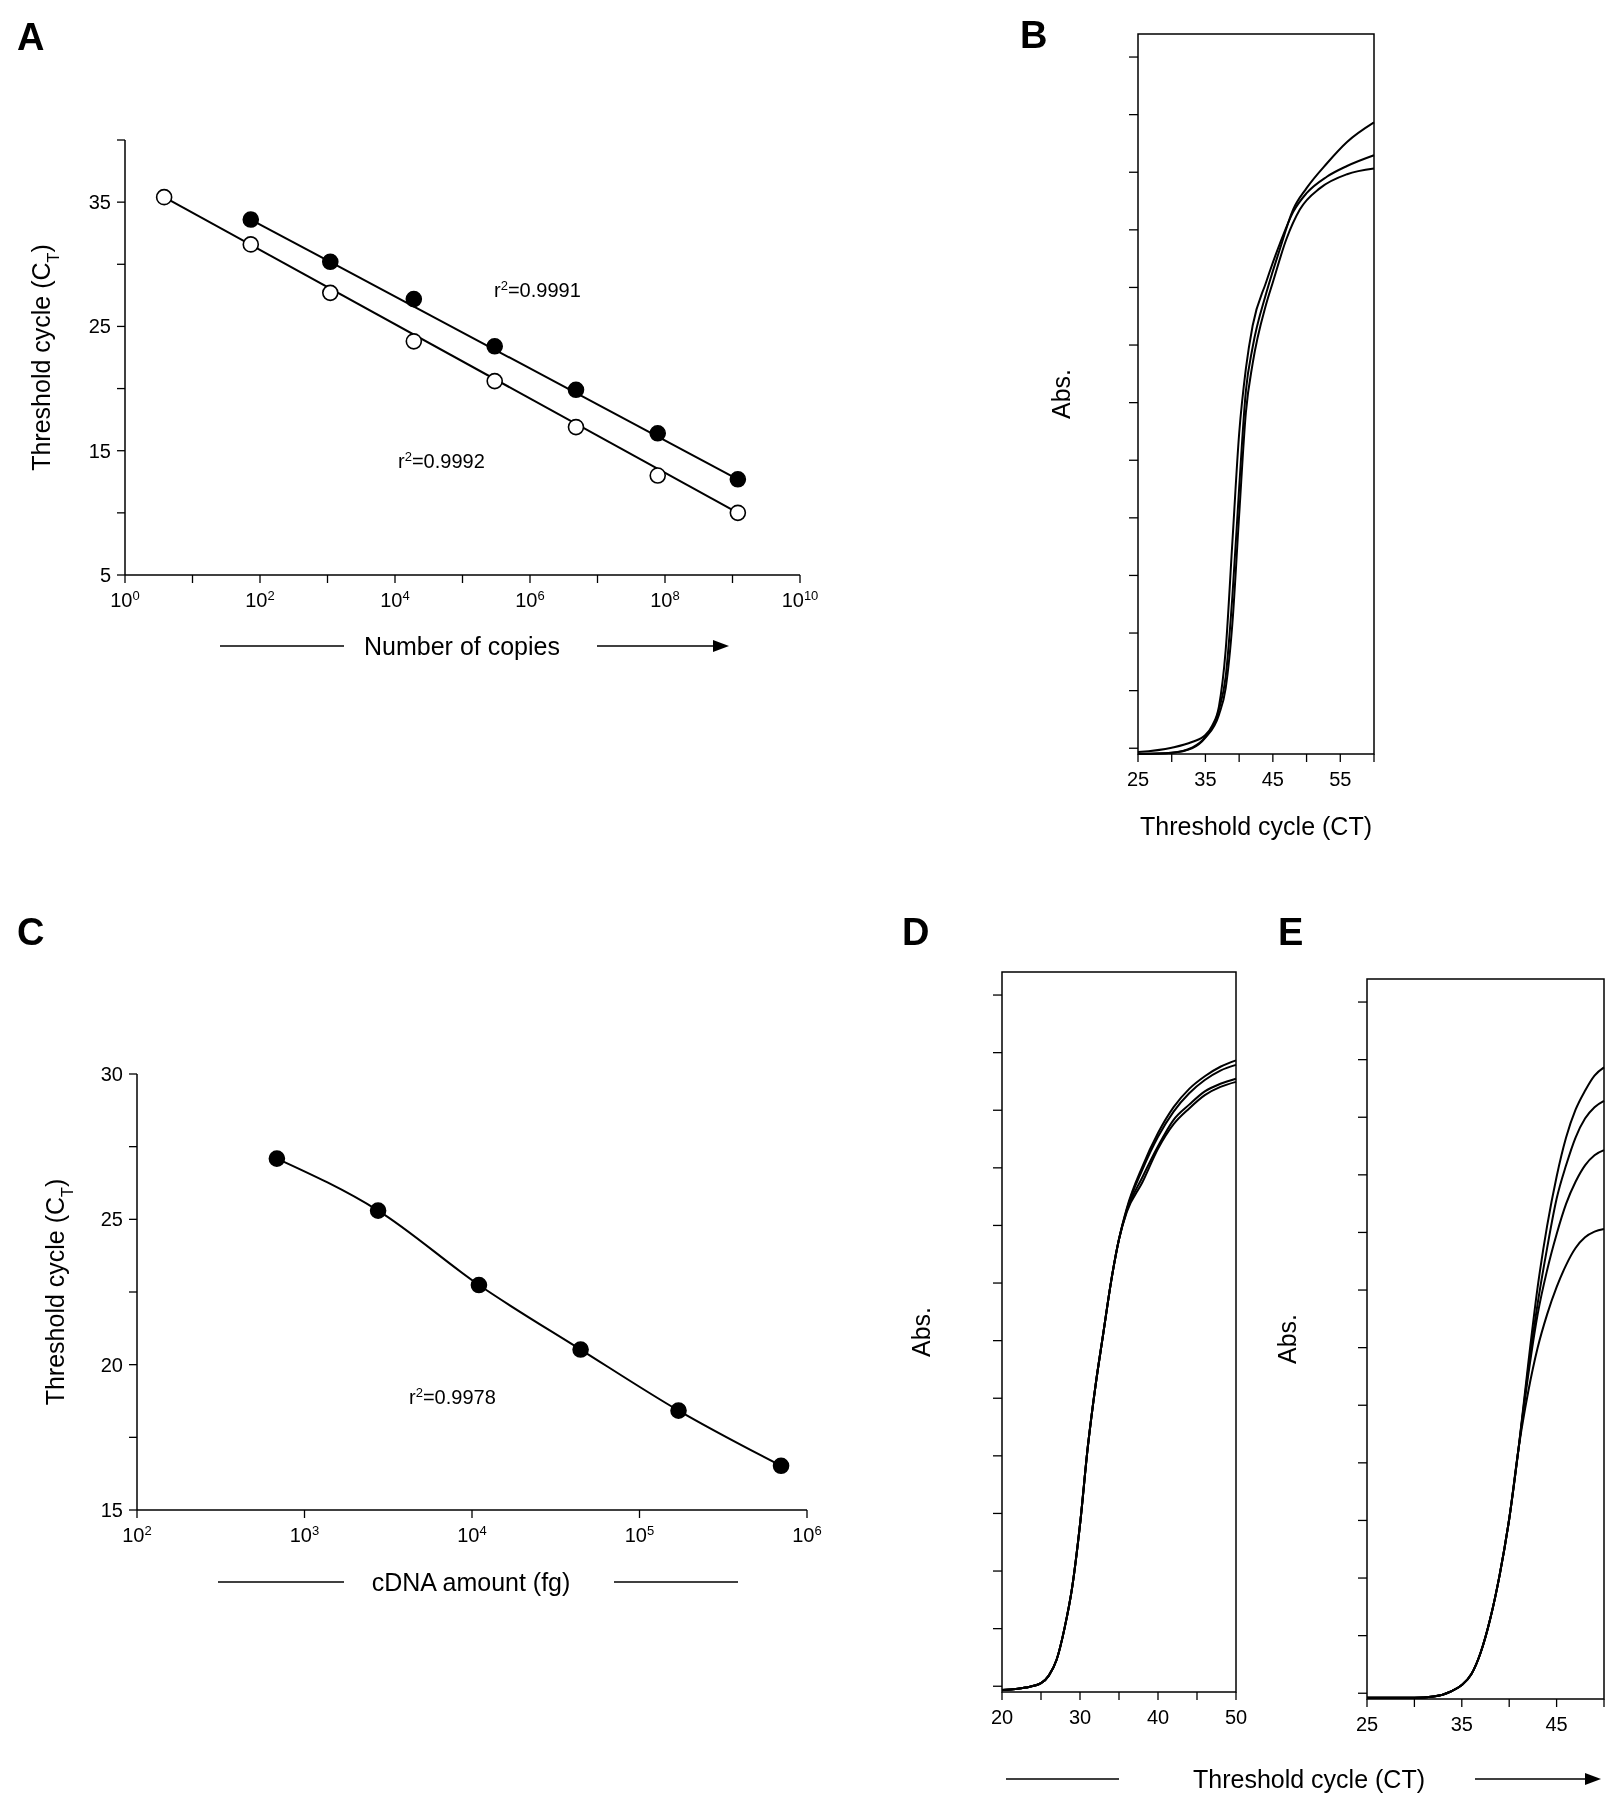 The width and height of the screenshot is (1611, 1800). Describe the element at coordinates (665, 599) in the screenshot. I see `x-tick-label: 10$^{8}$` at that location.